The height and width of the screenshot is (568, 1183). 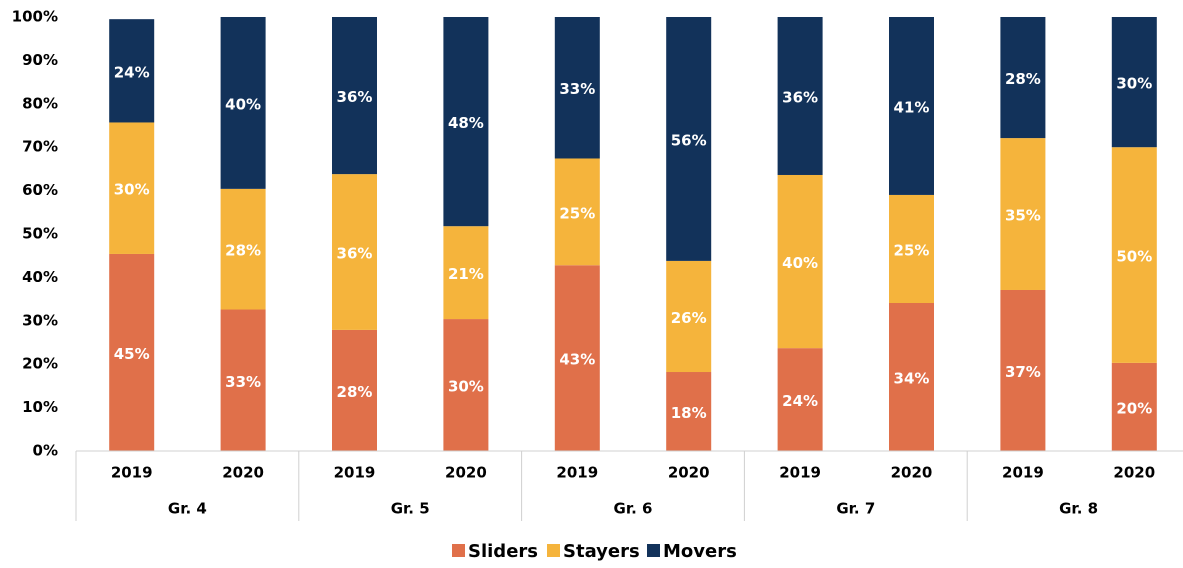 I want to click on y-tick-label: 100%, so click(x=35, y=17).